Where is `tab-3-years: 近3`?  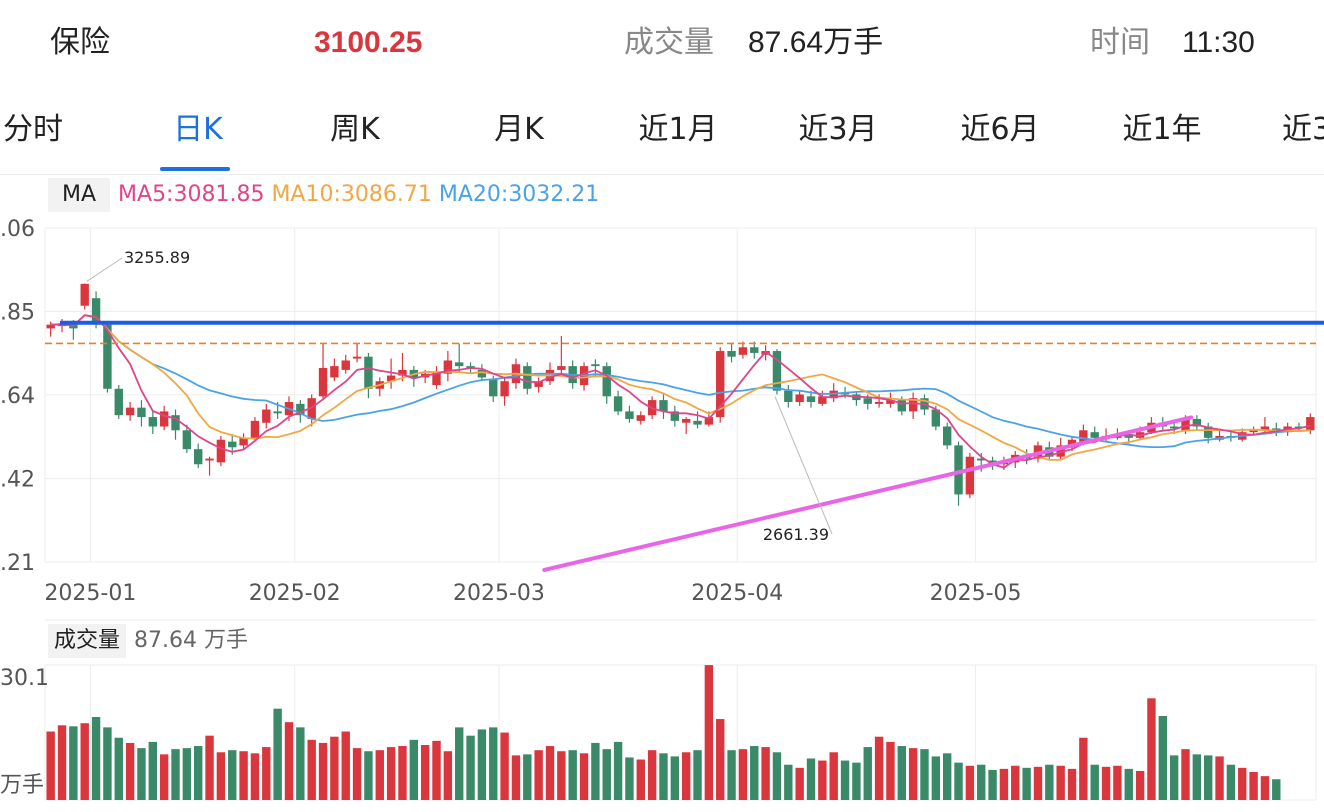
tab-3-years: 近3 is located at coordinates (1303, 129).